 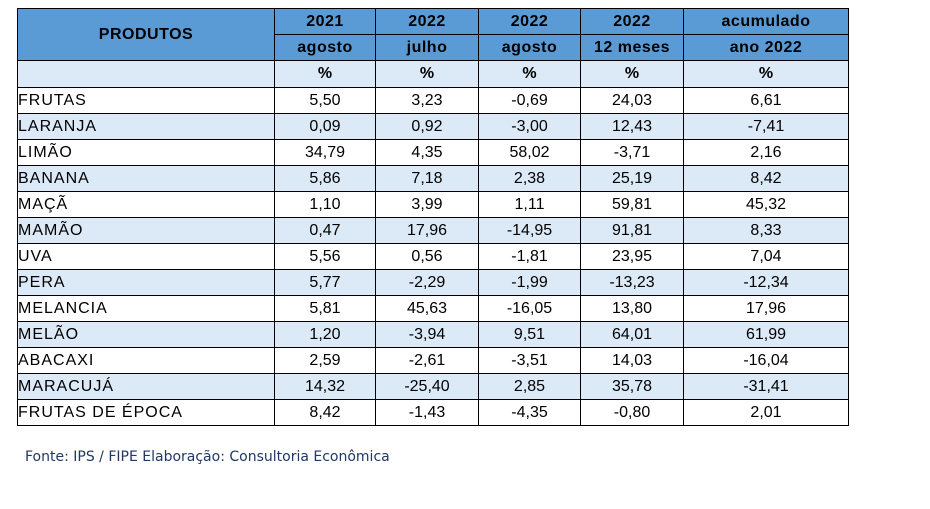 I want to click on value-cell: 5,50, so click(x=325, y=100).